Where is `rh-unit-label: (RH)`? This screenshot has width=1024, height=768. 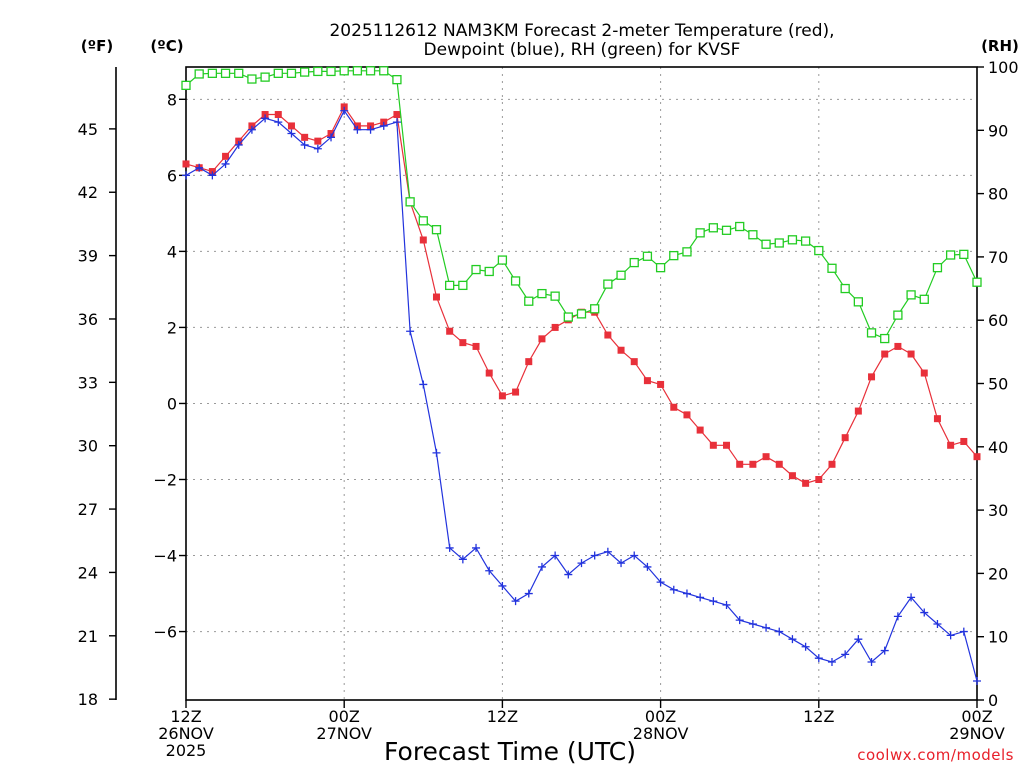 rh-unit-label: (RH) is located at coordinates (1000, 46).